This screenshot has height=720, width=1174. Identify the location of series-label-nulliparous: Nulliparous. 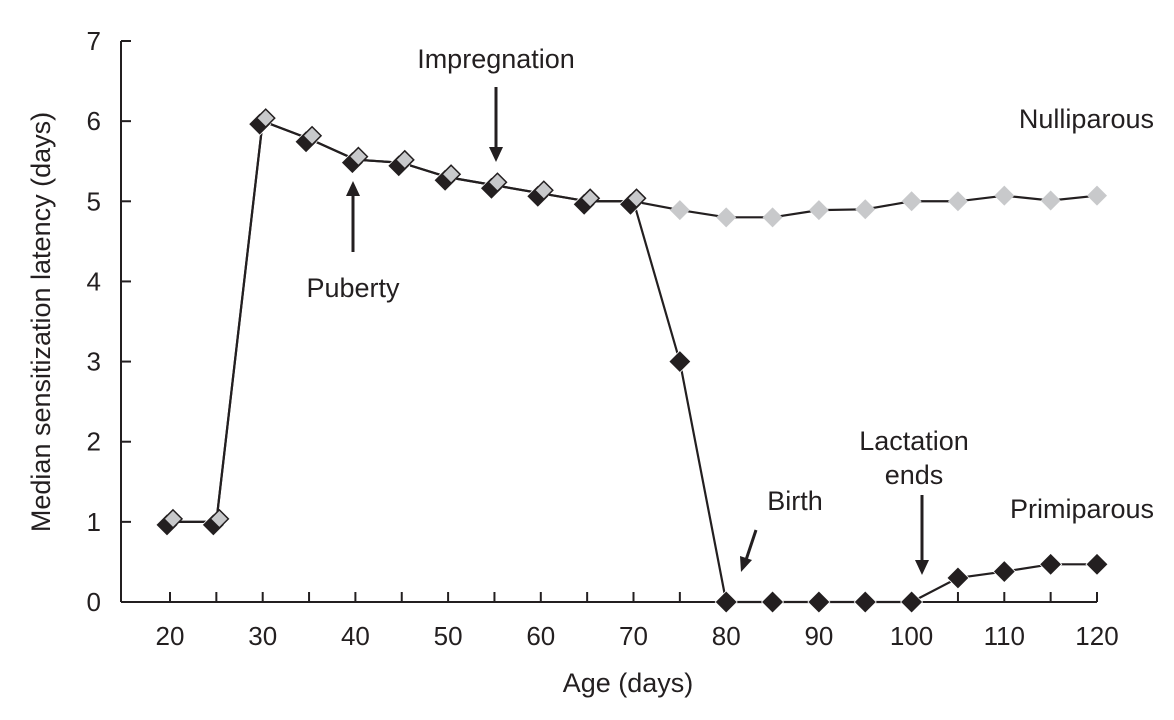
(1086, 119).